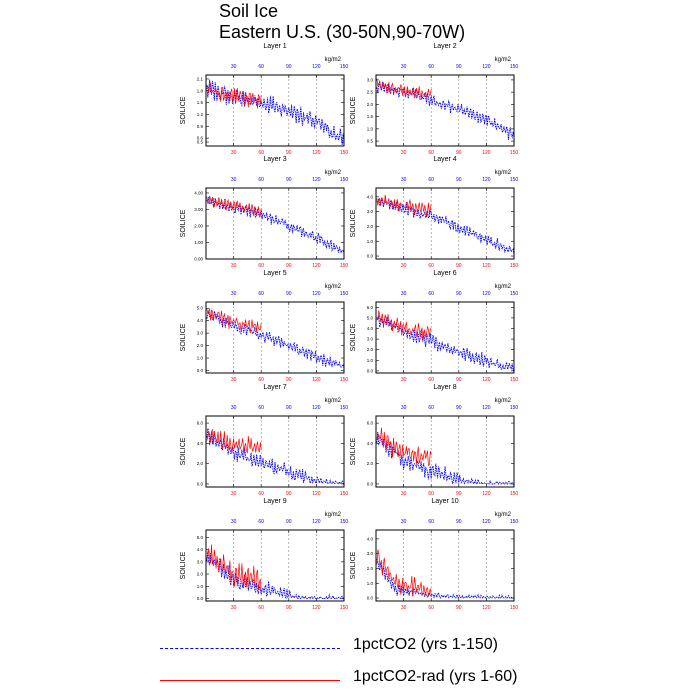 The width and height of the screenshot is (700, 700). Describe the element at coordinates (274, 387) in the screenshot. I see `panel-title: Layer 7` at that location.